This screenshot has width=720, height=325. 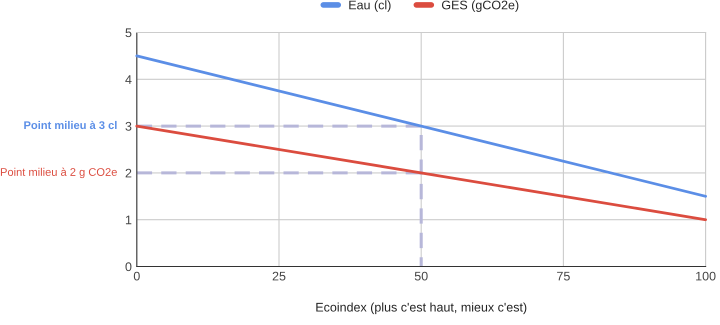 What do you see at coordinates (128, 33) in the screenshot?
I see `y-tick-label: 5` at bounding box center [128, 33].